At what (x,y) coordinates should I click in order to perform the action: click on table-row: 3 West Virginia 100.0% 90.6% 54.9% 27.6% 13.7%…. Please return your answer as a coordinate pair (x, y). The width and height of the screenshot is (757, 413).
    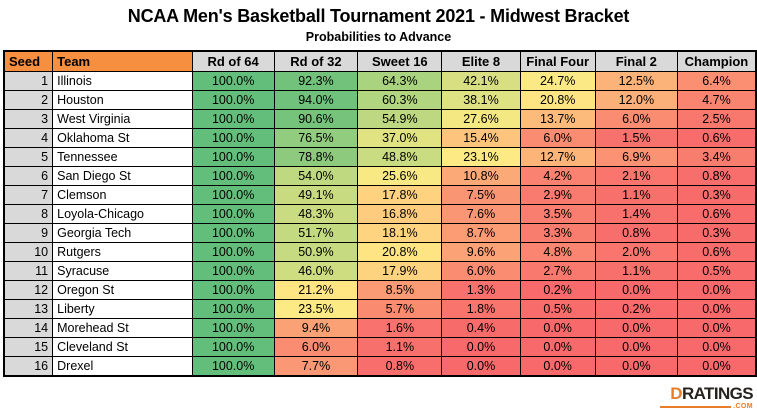
    Looking at the image, I should click on (380, 119).